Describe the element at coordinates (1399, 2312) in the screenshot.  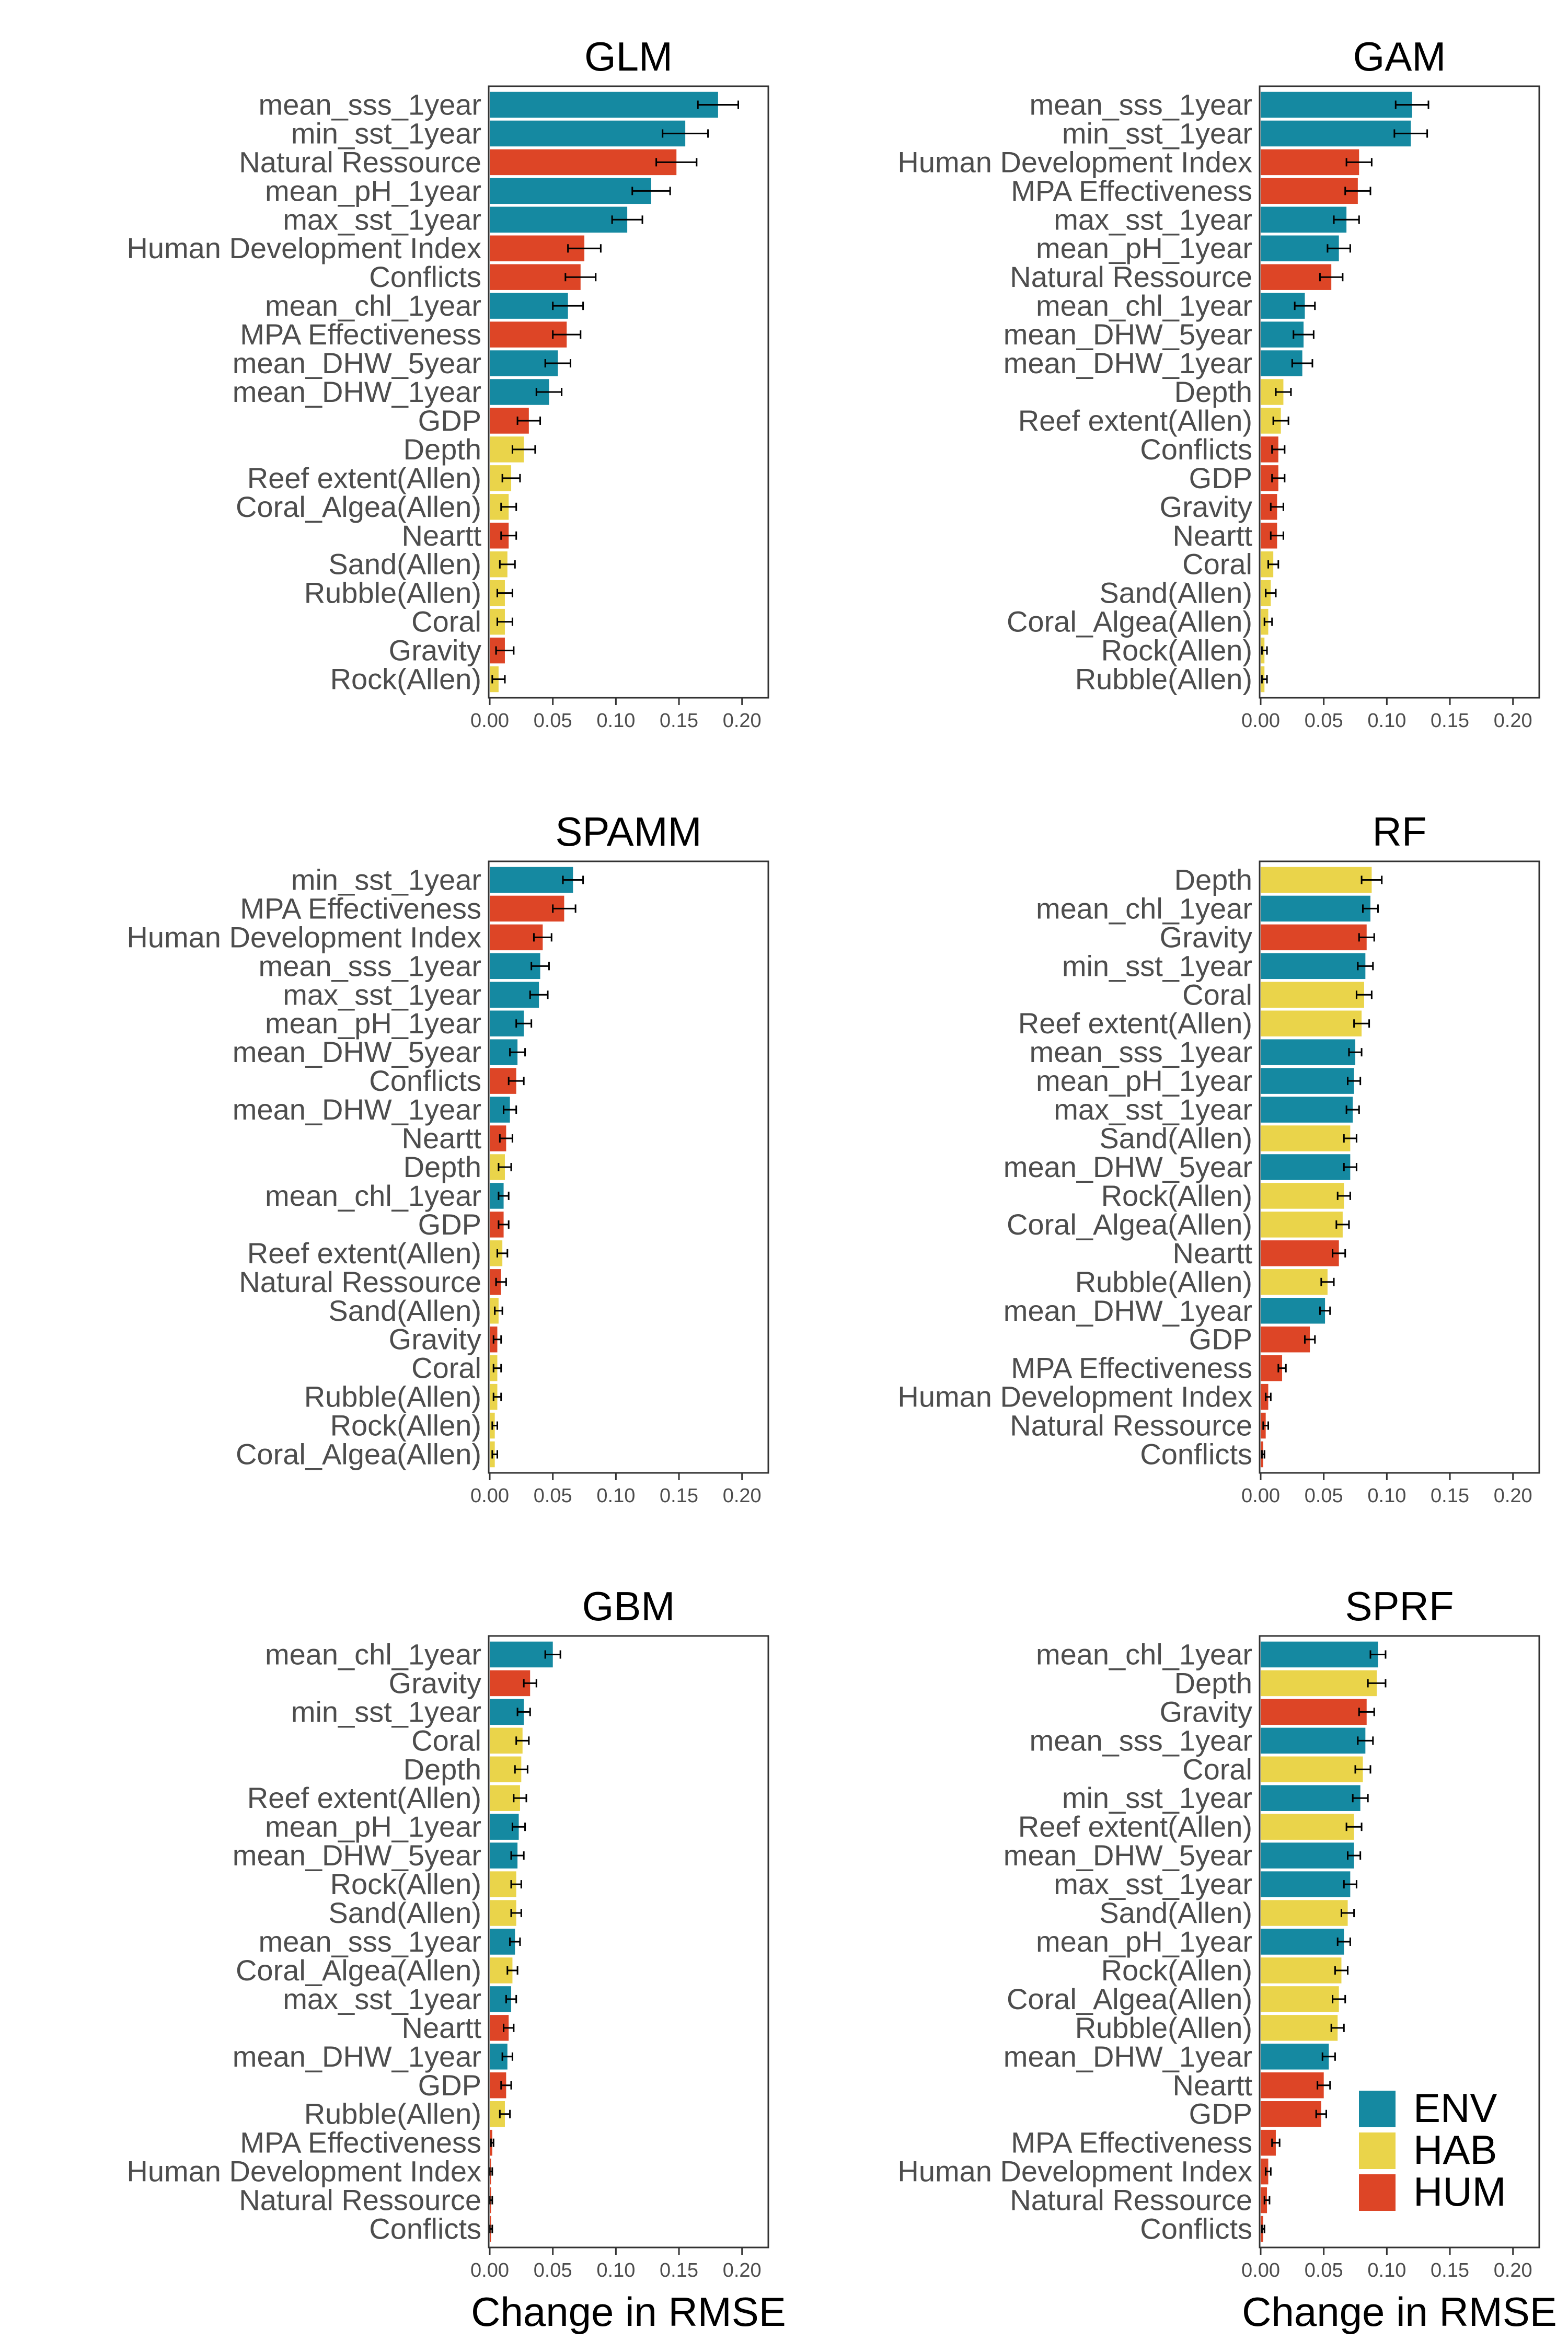
I see `x-axis-title: Change in RMSE` at that location.